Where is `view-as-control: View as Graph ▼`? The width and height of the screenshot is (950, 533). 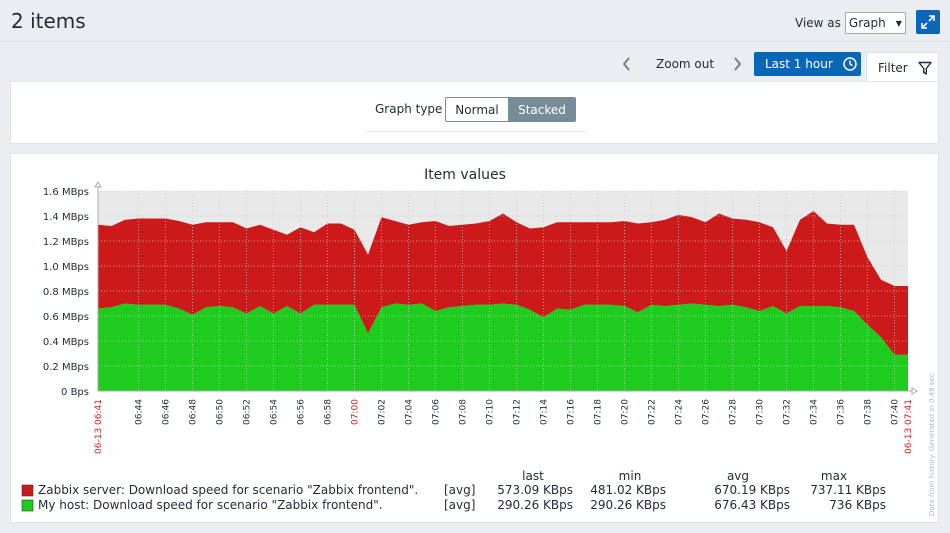
view-as-control: View as Graph ▼ is located at coordinates (850, 23).